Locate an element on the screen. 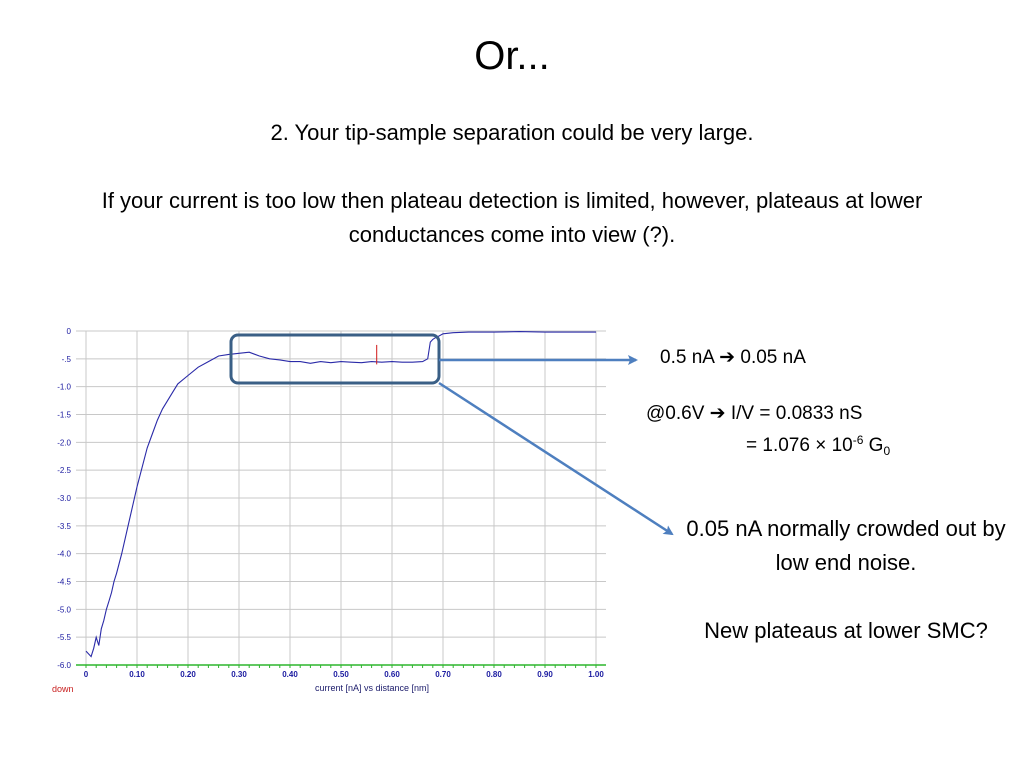 The width and height of the screenshot is (1024, 768). x-tick-label-0: 0 is located at coordinates (86, 674).